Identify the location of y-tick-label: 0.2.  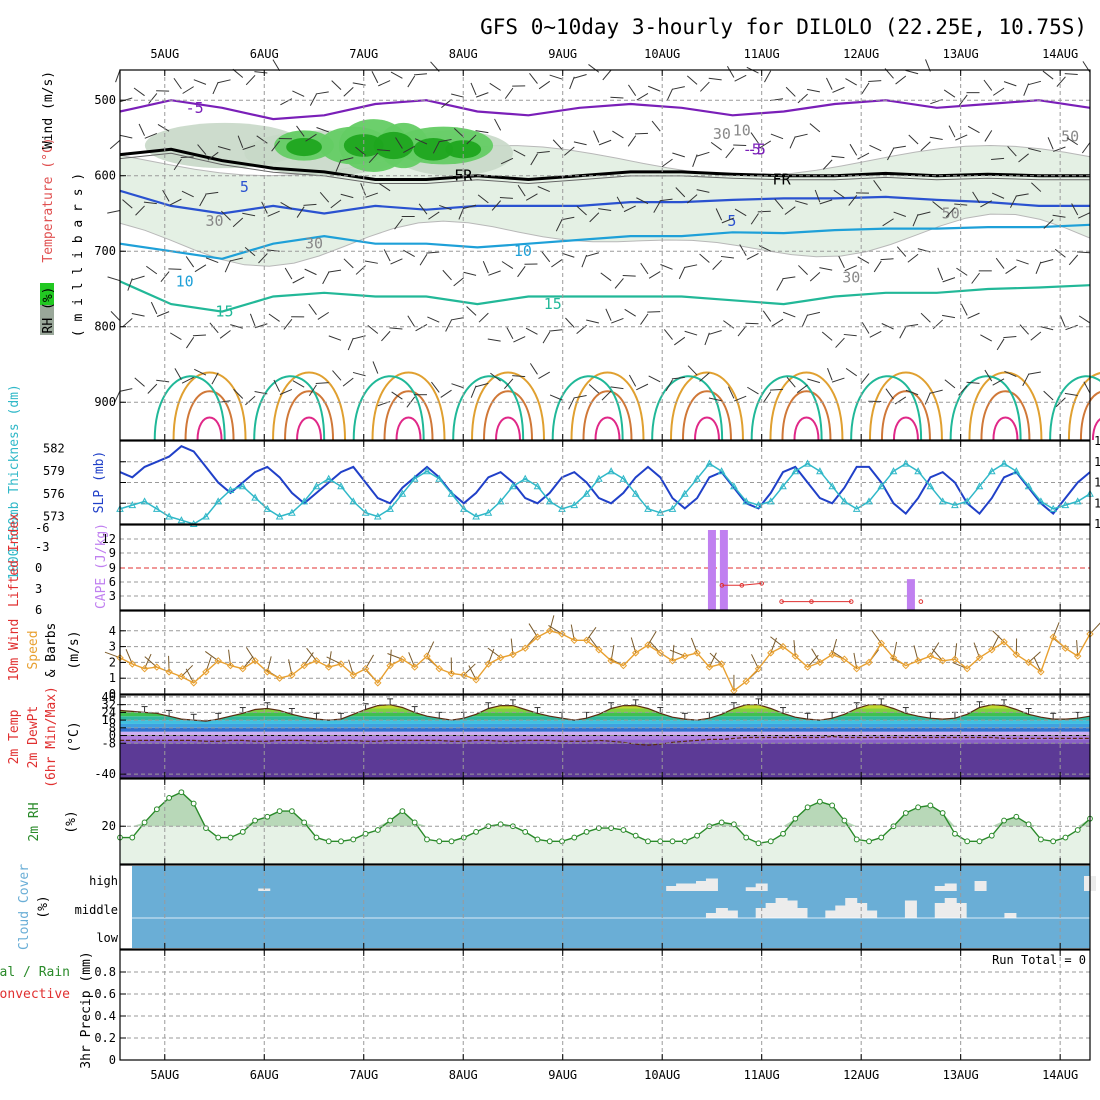
(105, 1038).